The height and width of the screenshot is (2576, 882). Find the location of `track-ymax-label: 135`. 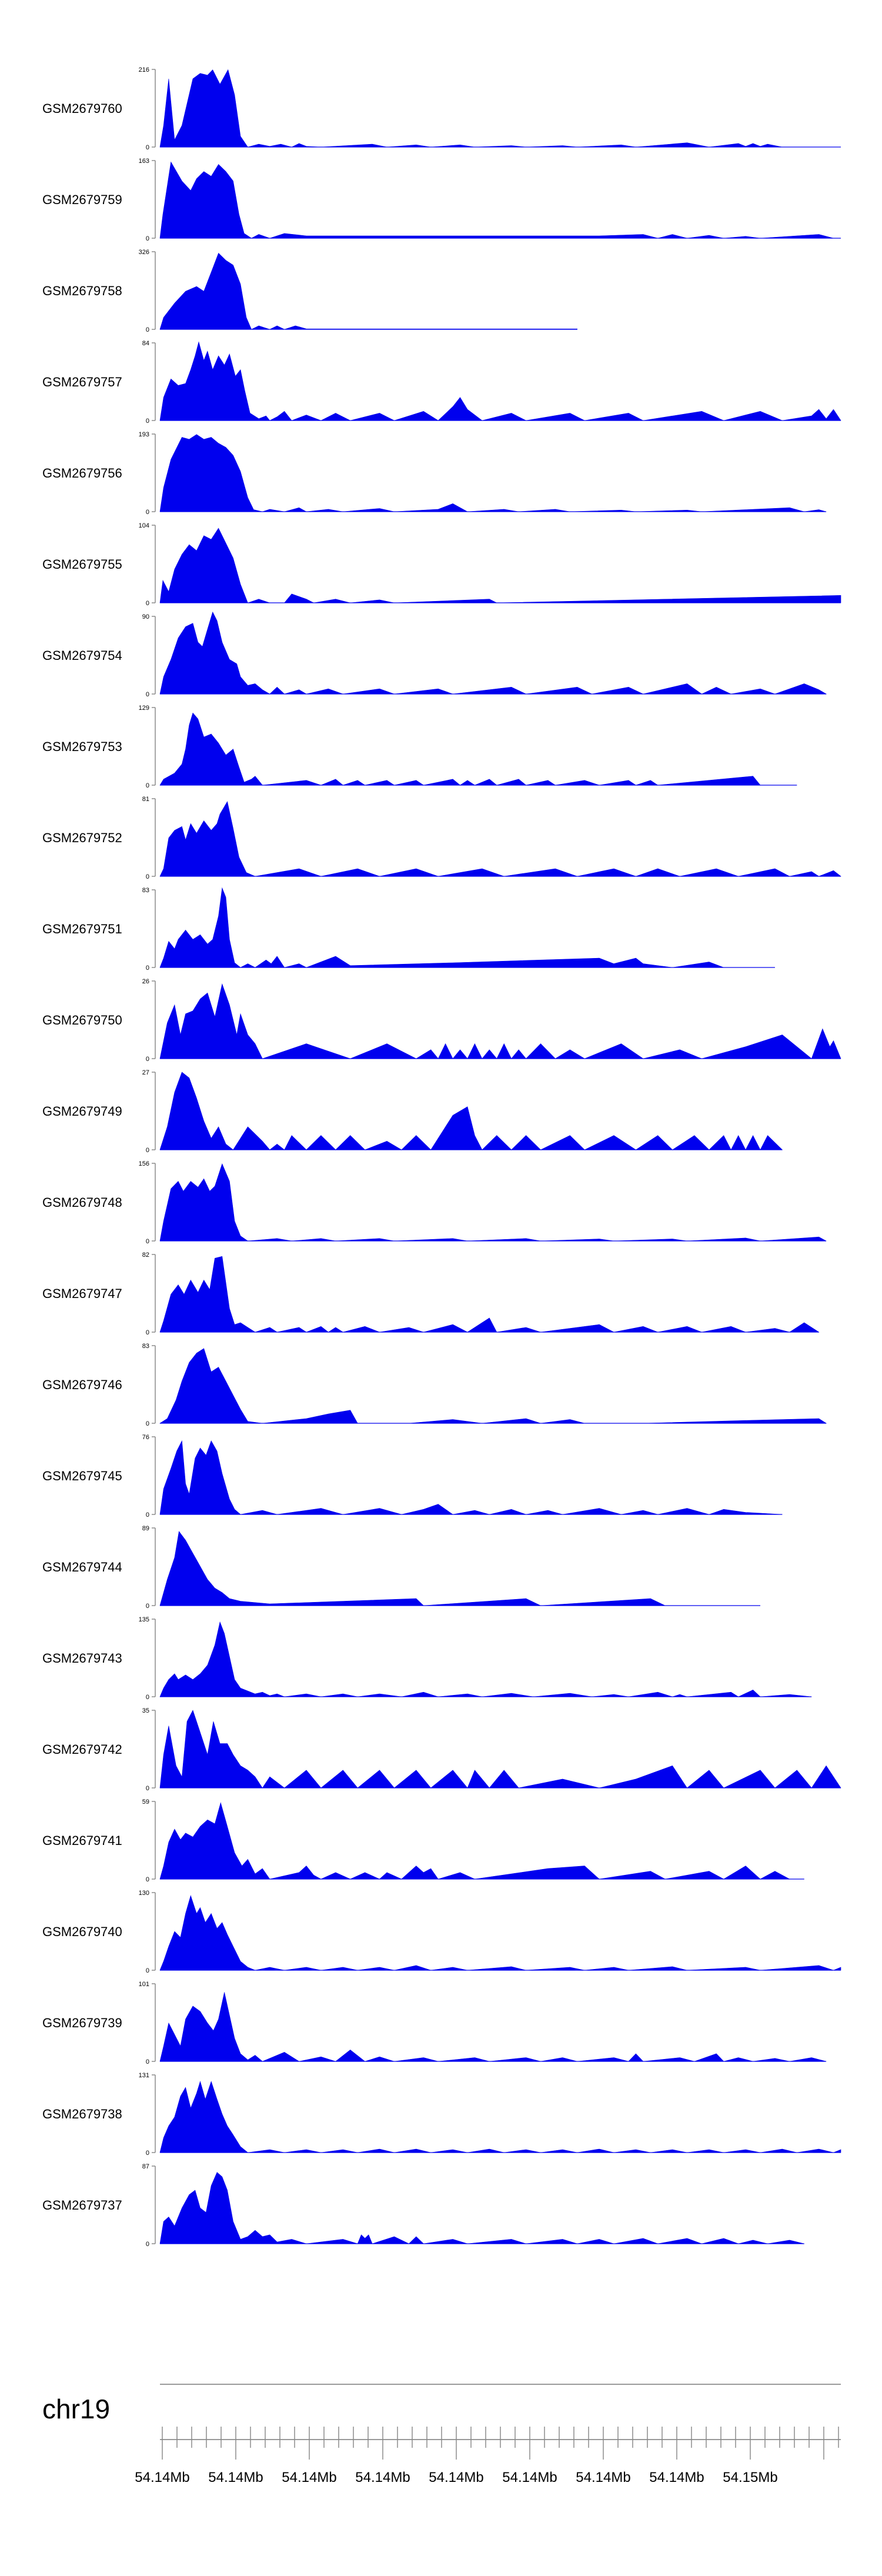

track-ymax-label: 135 is located at coordinates (144, 1619).